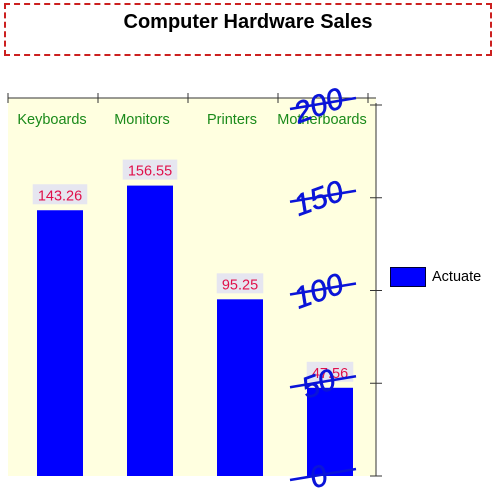  What do you see at coordinates (248, 22) in the screenshot?
I see `chart-title: Computer Hardware Sales` at bounding box center [248, 22].